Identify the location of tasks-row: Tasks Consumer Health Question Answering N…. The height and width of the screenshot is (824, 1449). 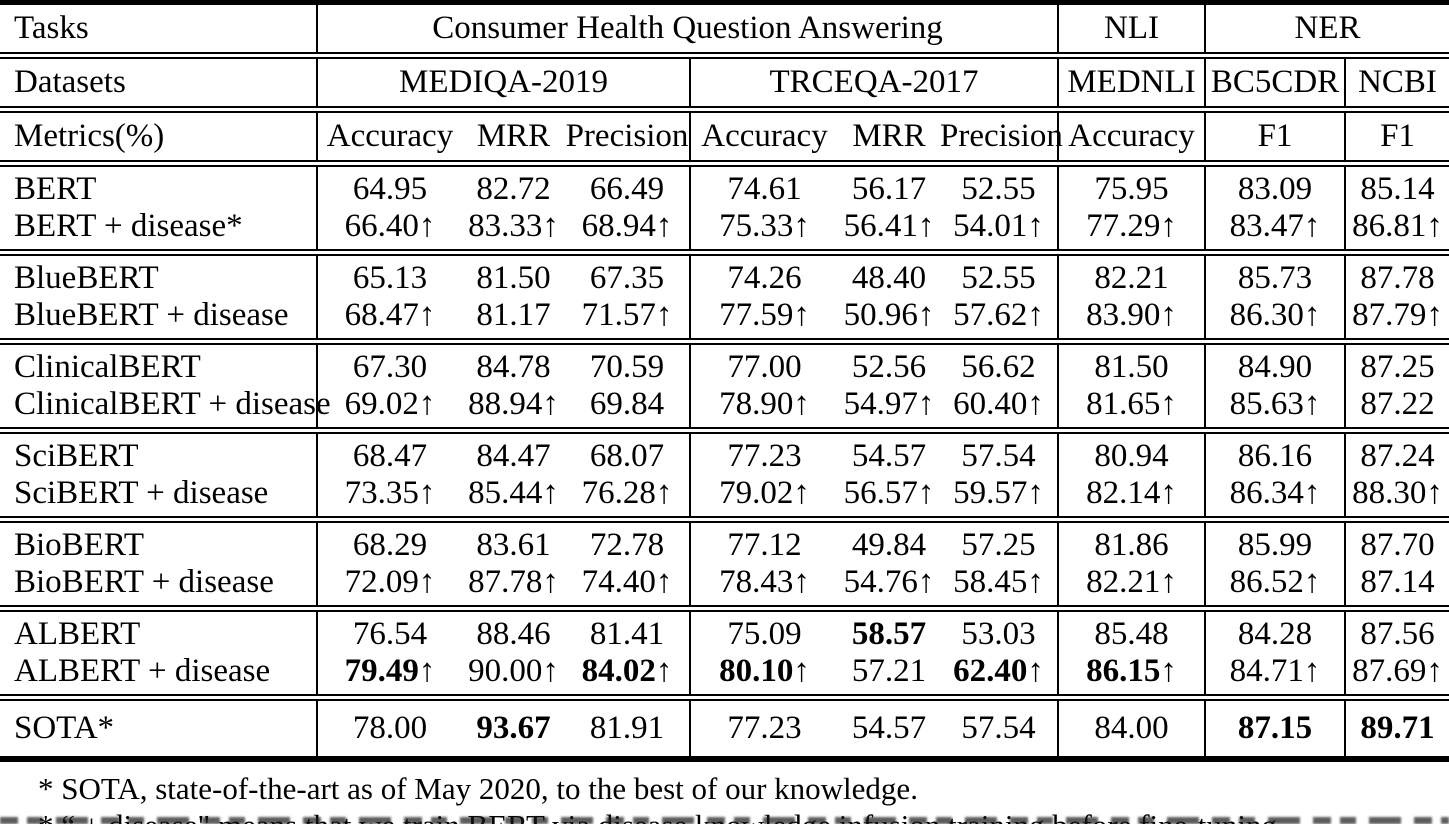
(724, 29).